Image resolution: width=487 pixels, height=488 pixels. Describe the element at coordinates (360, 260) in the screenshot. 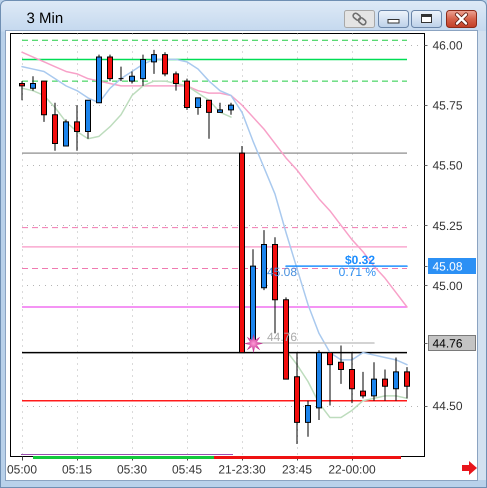

I see `annotation: $0.32` at that location.